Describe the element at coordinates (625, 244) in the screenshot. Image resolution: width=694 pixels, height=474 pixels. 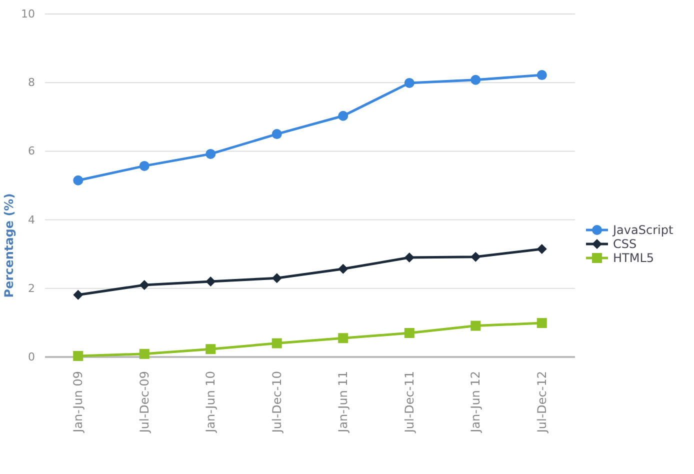
I see `legend-label: CSS` at that location.